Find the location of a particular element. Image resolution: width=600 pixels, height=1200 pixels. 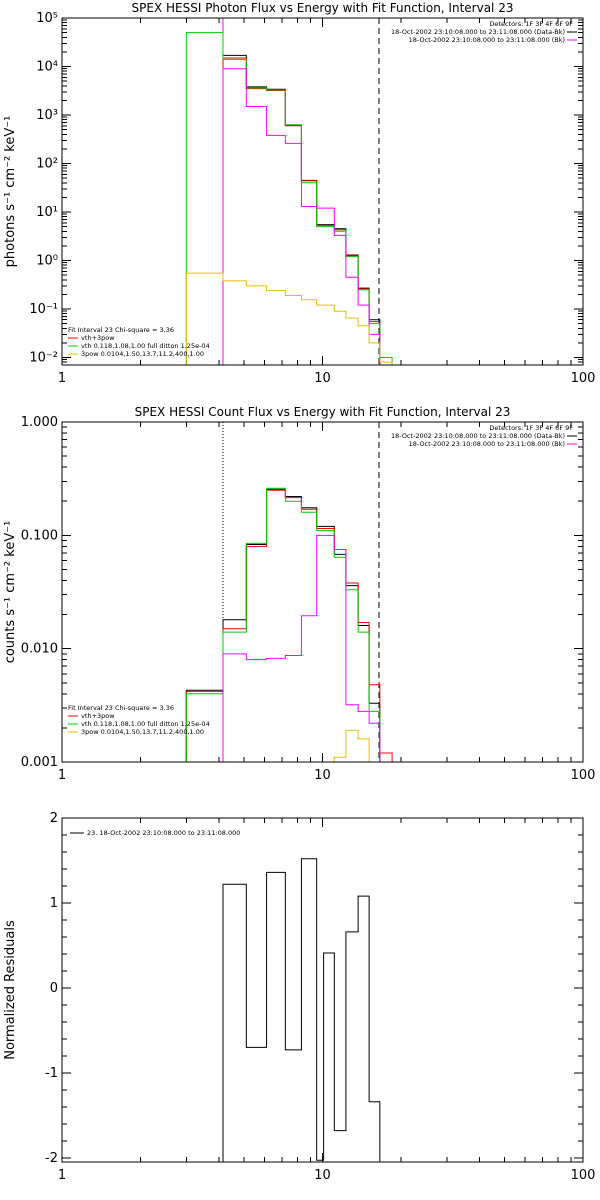

y-tick-label: -1 is located at coordinates (51, 1073).